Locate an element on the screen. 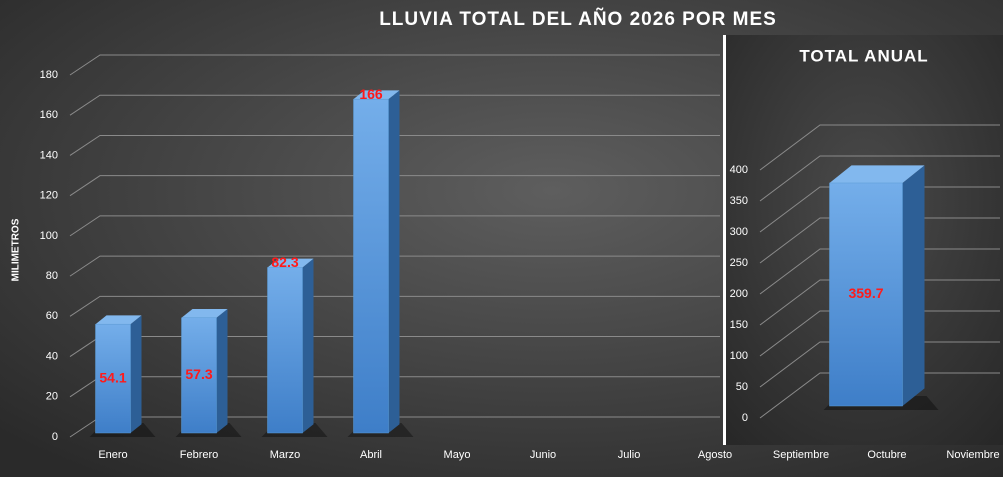 The width and height of the screenshot is (1003, 477). x-tick-label: Agosto is located at coordinates (715, 455).